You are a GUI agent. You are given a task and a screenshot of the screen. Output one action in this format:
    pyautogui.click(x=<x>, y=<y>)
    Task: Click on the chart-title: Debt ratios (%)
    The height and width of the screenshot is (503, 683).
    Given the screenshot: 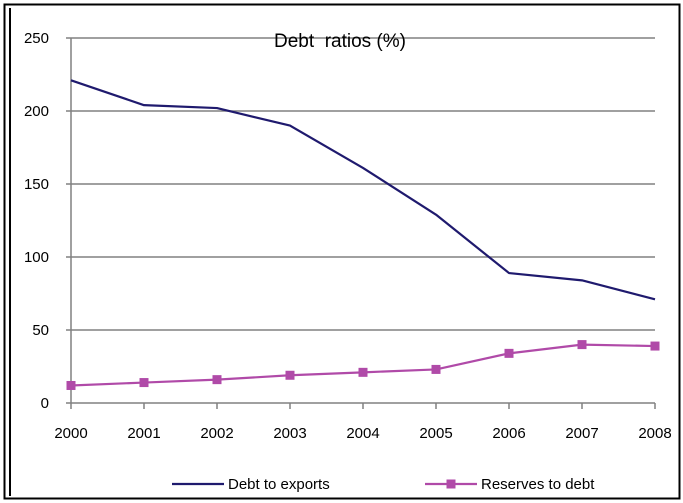 What is the action you would take?
    pyautogui.click(x=340, y=41)
    